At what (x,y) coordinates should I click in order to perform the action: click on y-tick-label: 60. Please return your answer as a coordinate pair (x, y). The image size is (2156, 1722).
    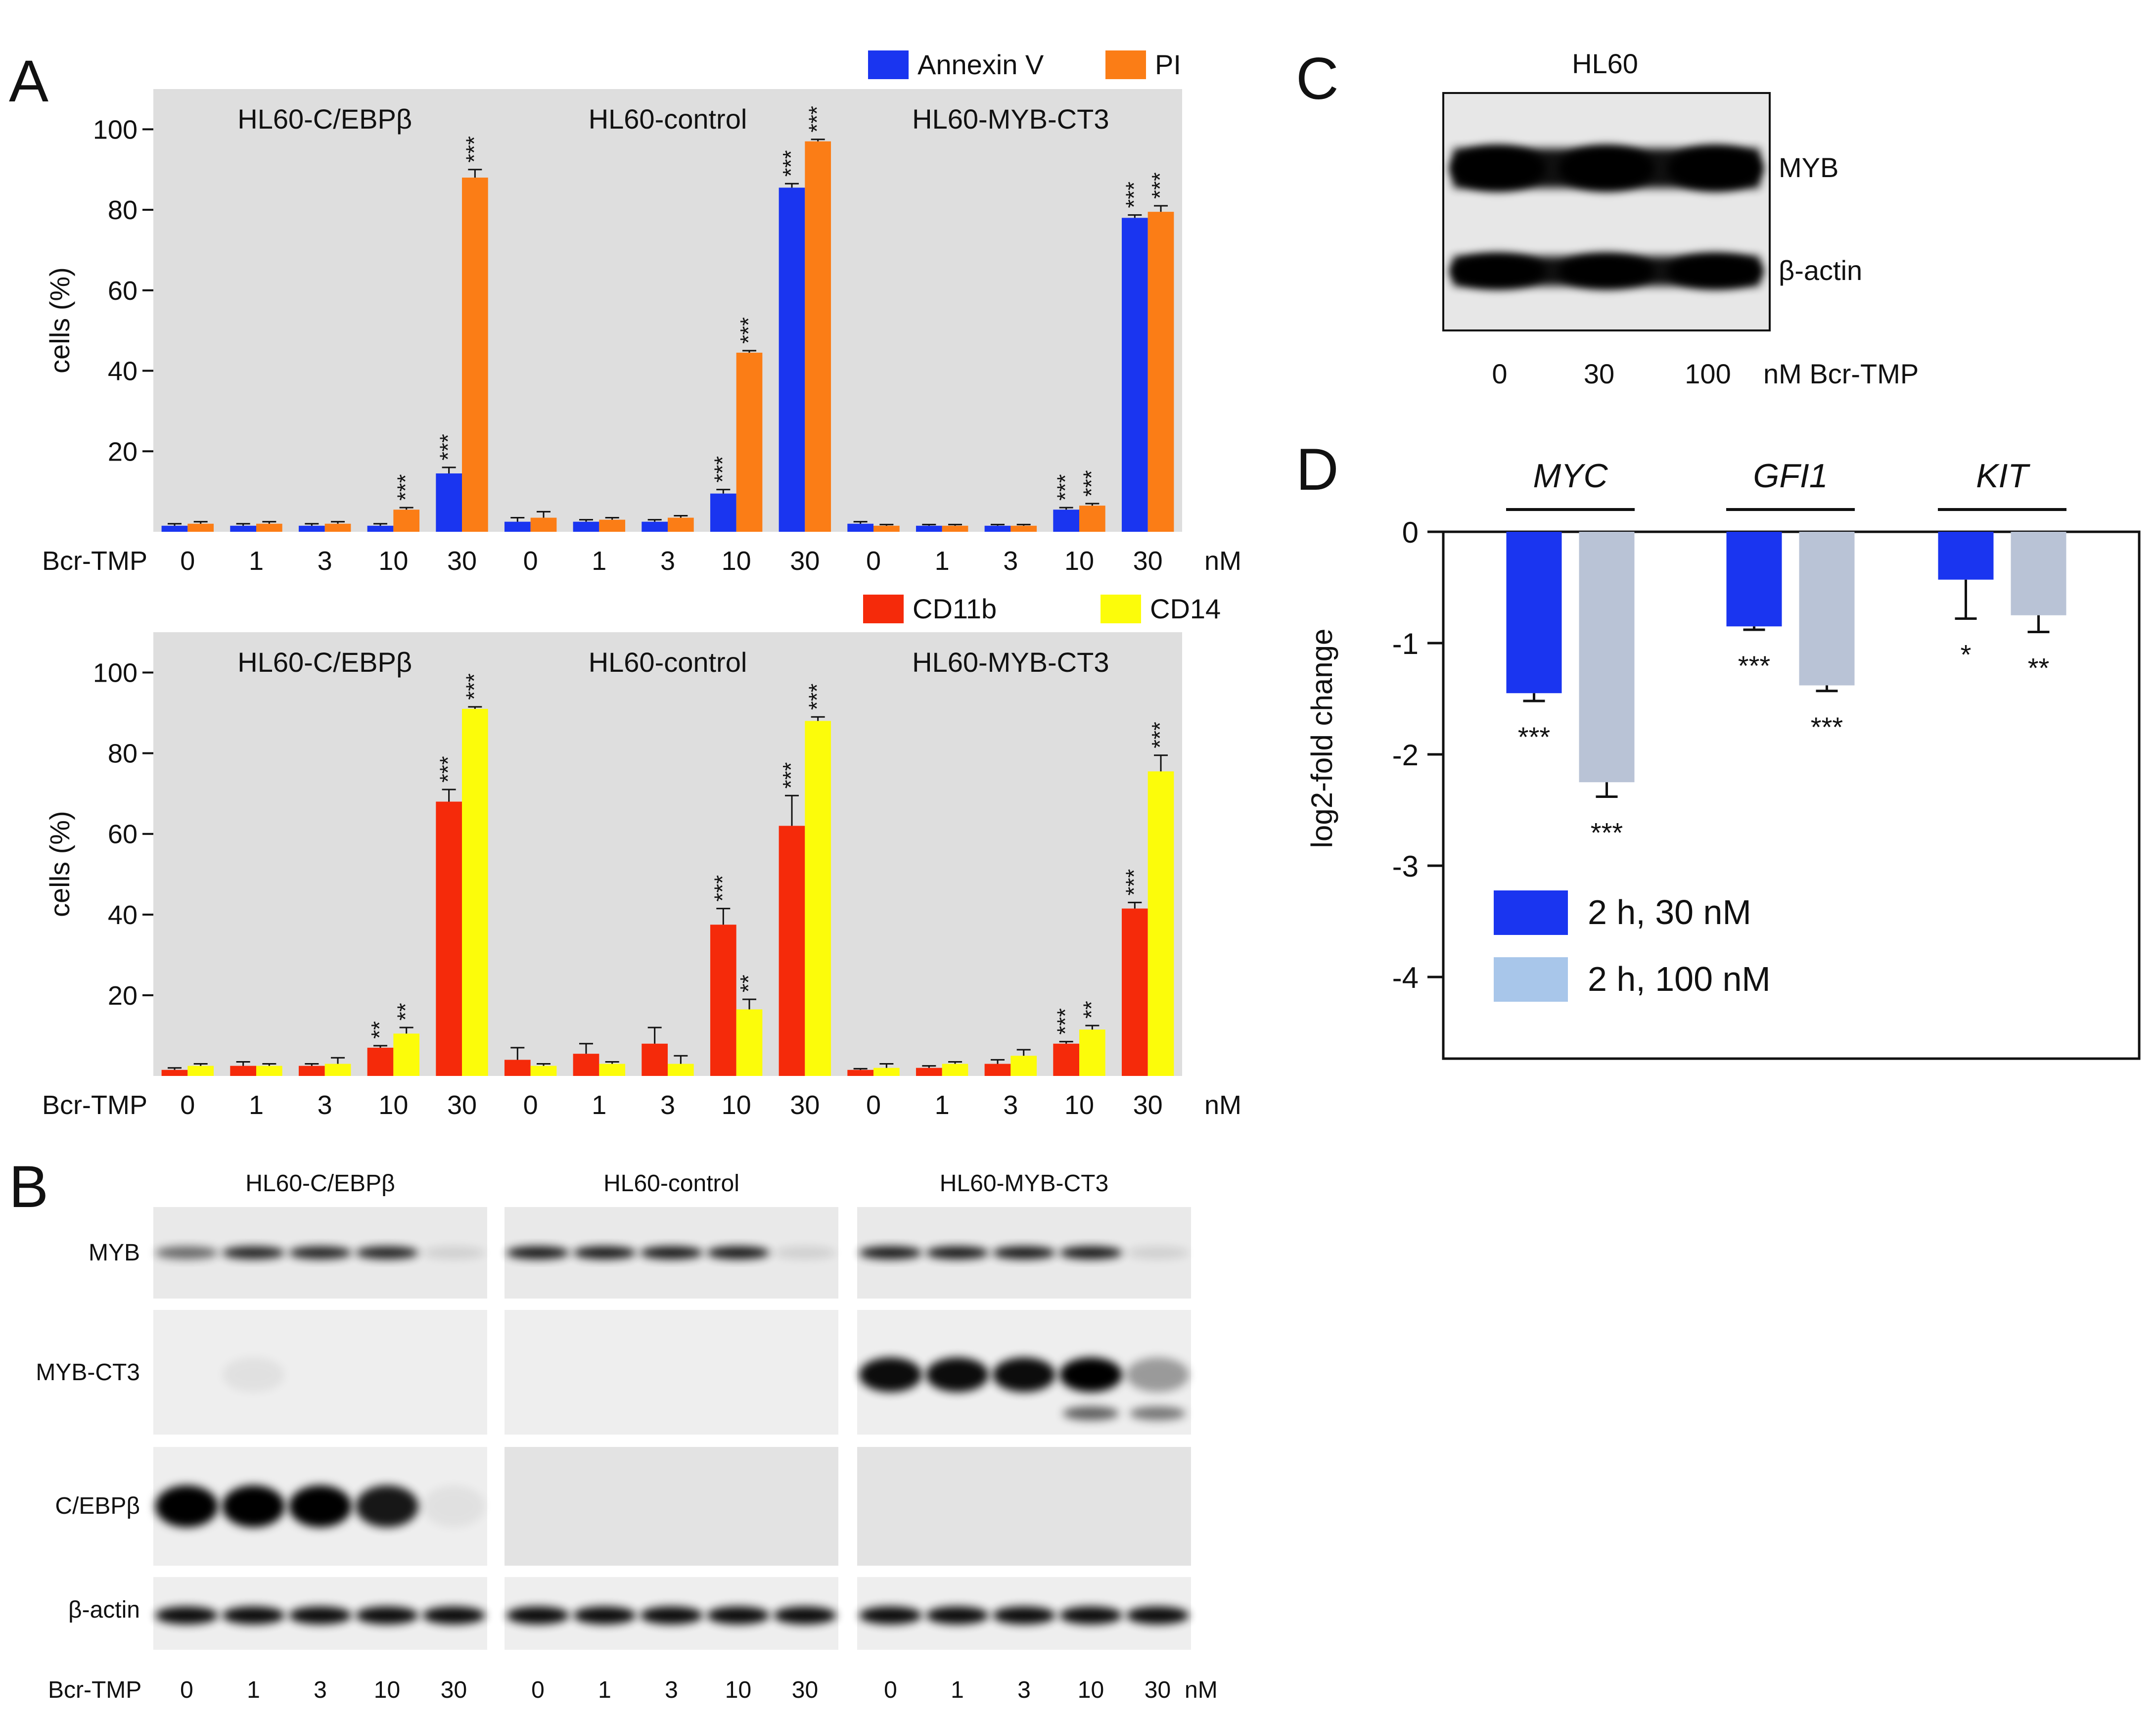
    Looking at the image, I should click on (123, 291).